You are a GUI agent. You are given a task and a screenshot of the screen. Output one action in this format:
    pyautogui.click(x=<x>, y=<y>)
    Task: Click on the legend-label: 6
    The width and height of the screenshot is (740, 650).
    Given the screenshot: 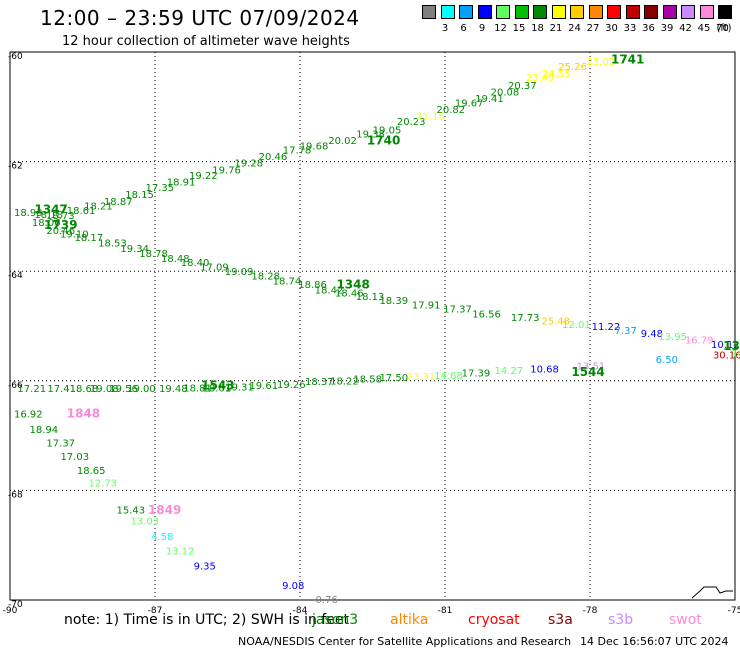 What is the action you would take?
    pyautogui.click(x=463, y=28)
    